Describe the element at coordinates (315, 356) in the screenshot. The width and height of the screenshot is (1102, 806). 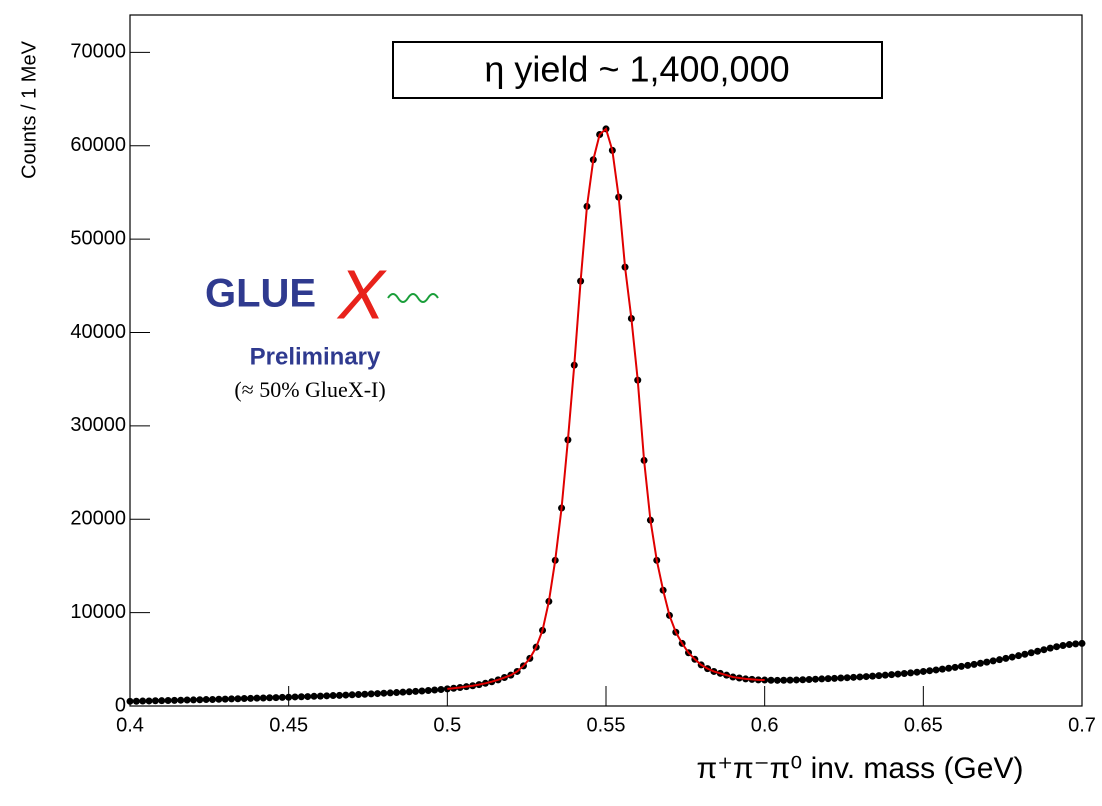
I see `logo-subtitle: Preliminary` at that location.